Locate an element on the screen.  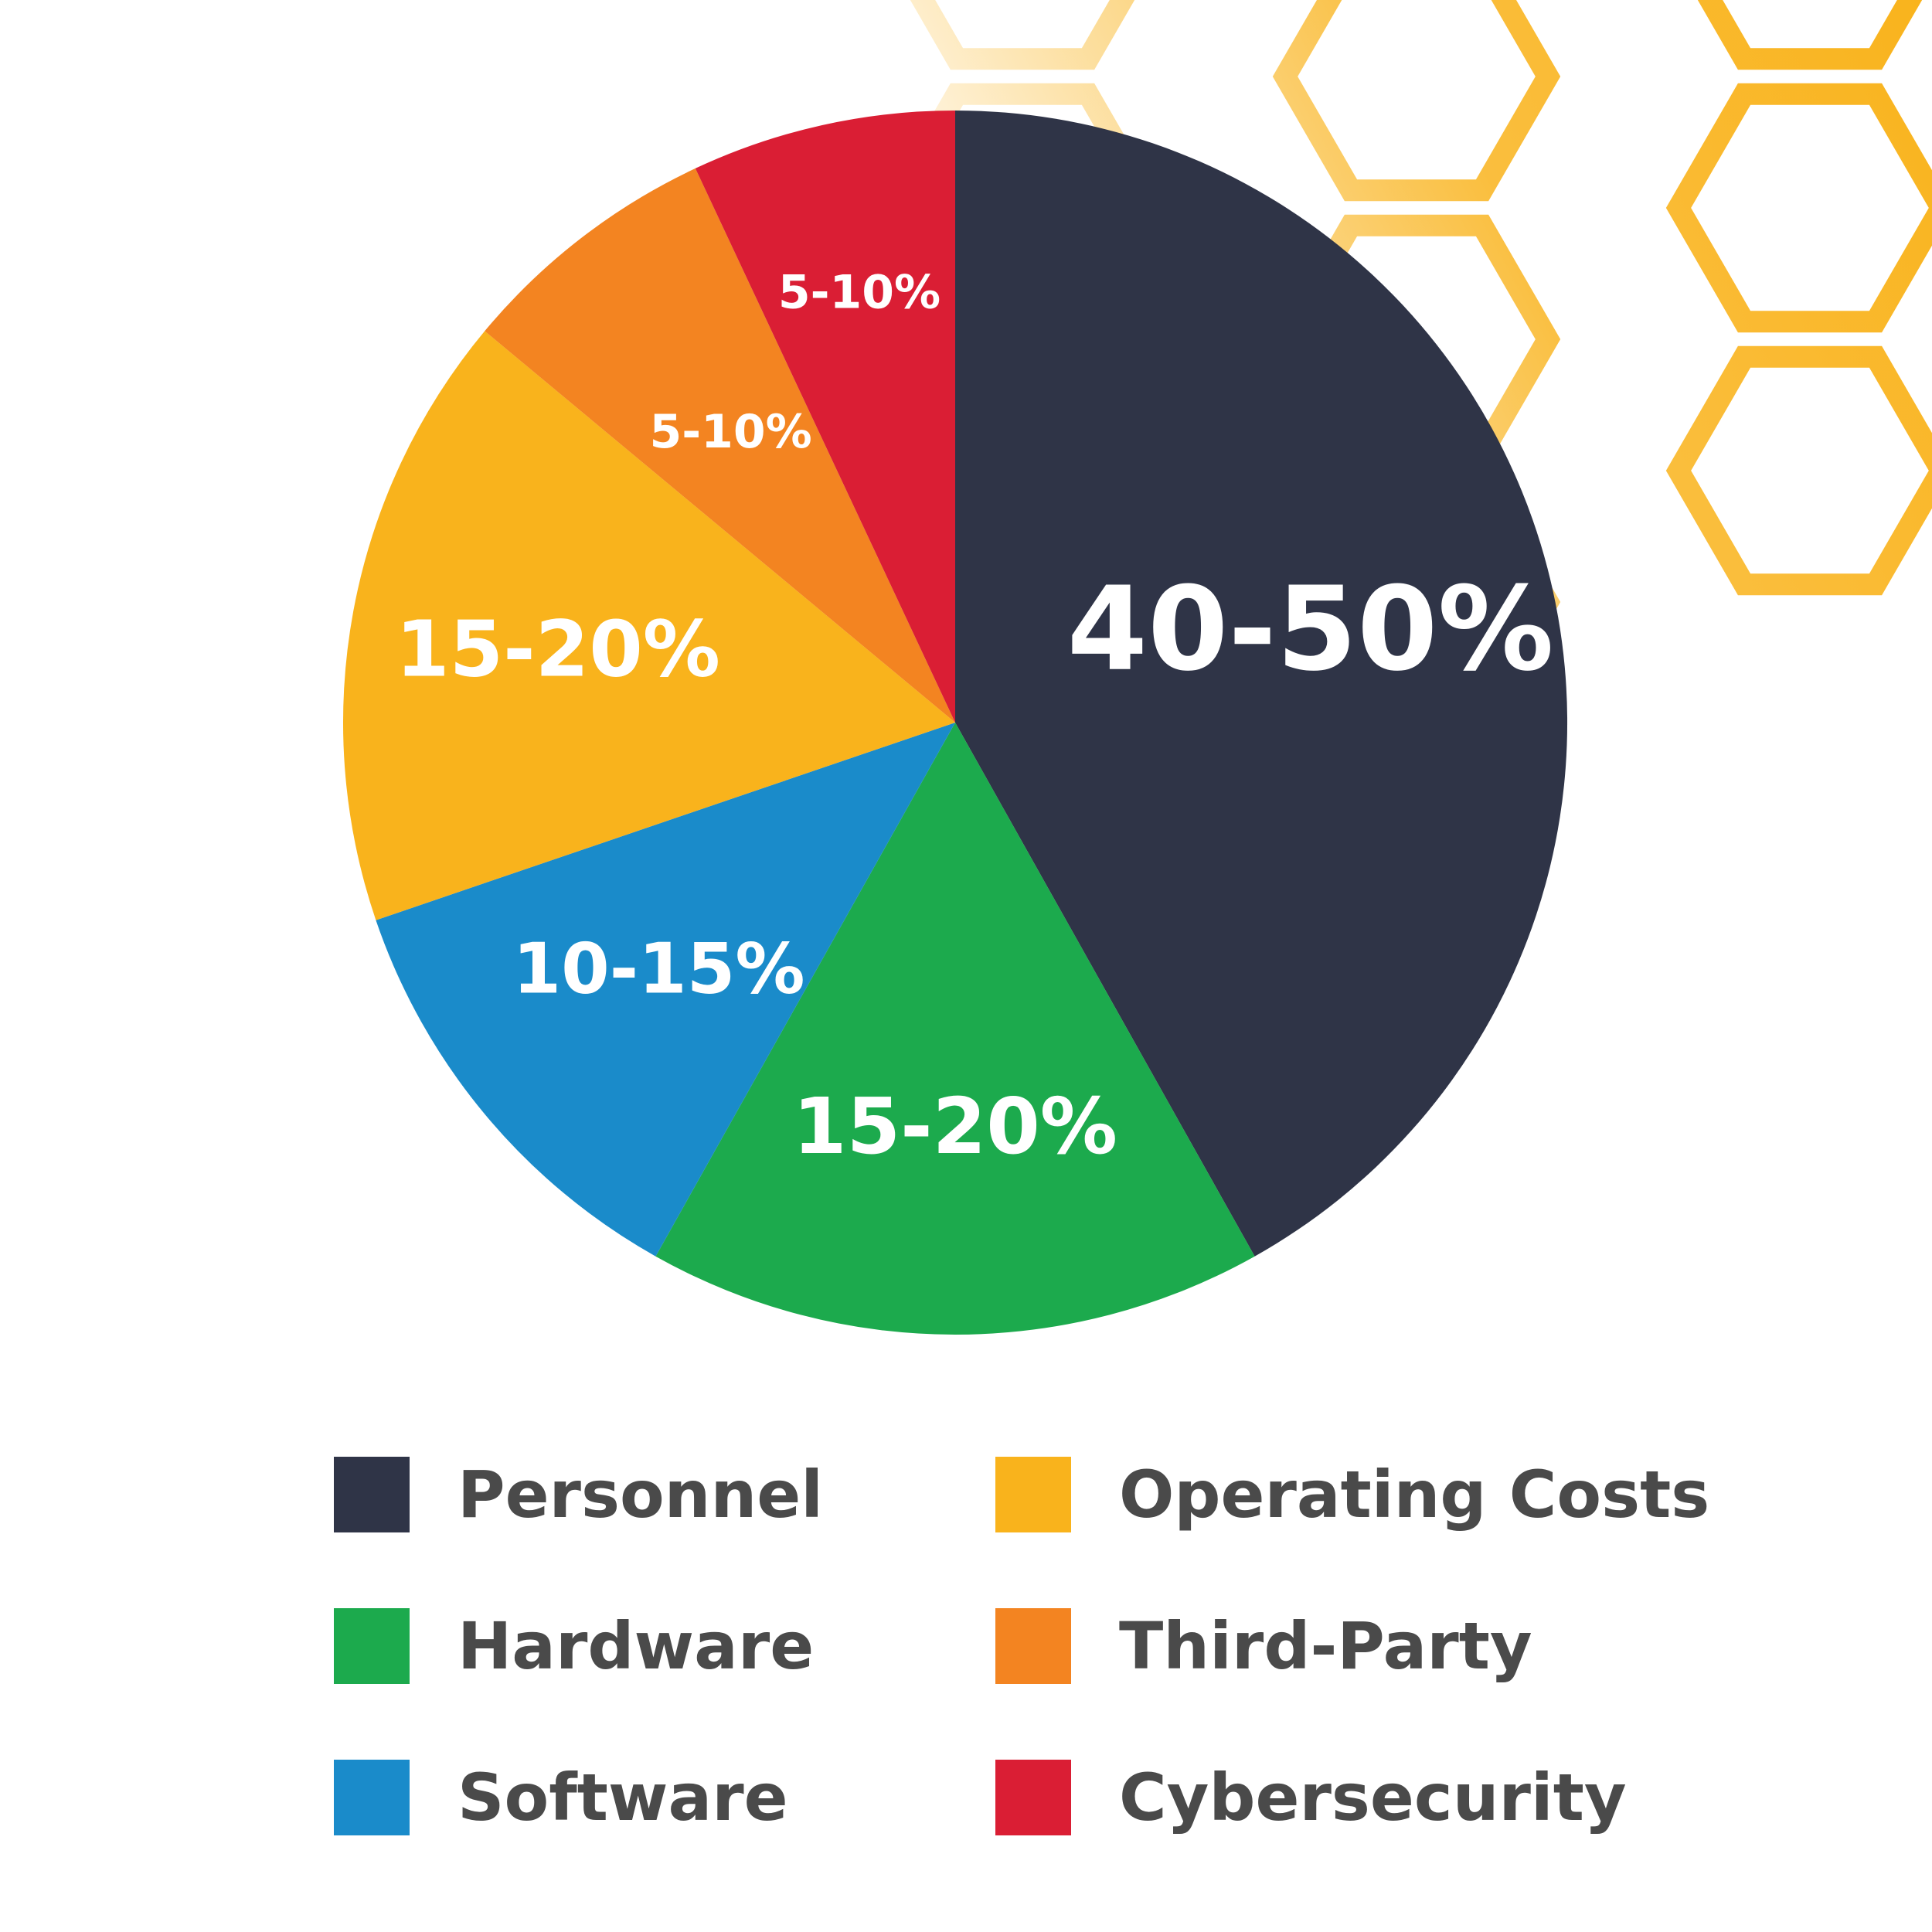
slice-label-third-party: 5-10% is located at coordinates (730, 432).